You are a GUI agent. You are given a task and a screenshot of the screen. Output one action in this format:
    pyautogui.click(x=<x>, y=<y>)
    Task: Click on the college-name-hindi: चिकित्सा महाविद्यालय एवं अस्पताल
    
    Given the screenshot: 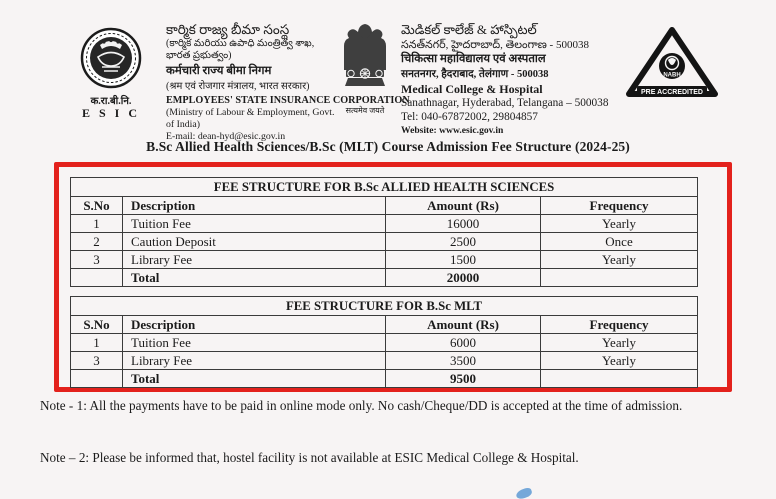 What is the action you would take?
    pyautogui.click(x=473, y=59)
    